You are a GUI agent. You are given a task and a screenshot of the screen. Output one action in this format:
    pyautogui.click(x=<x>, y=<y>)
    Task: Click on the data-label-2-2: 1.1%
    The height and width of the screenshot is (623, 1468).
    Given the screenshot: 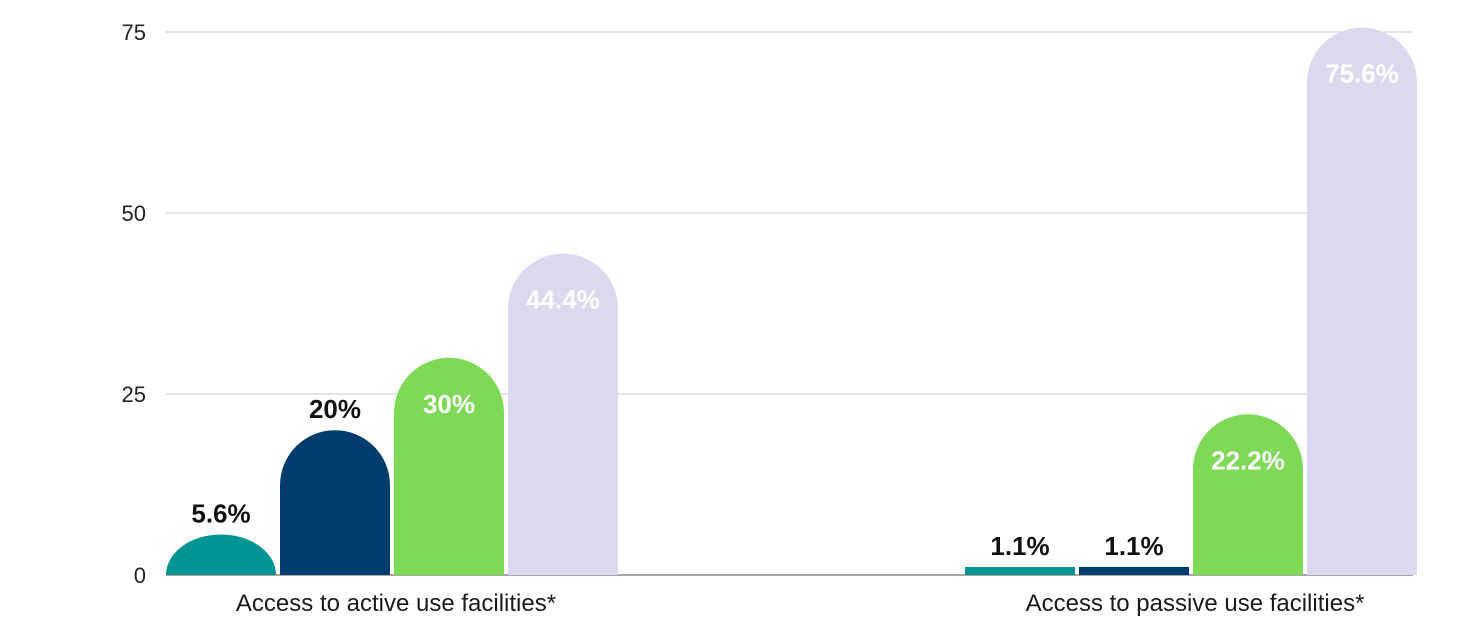 What is the action you would take?
    pyautogui.click(x=1133, y=546)
    